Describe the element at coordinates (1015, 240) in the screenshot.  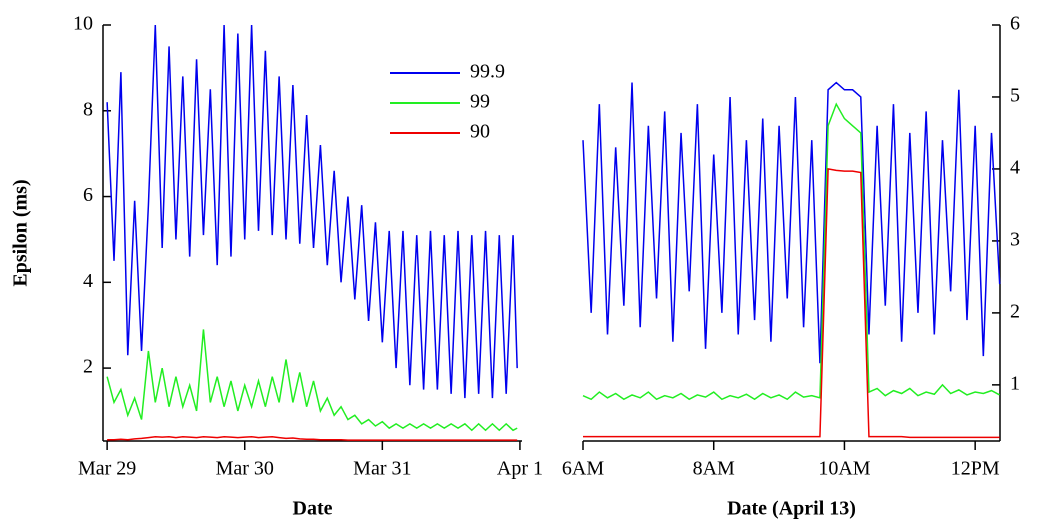
I see `y-tick-label: 3` at that location.